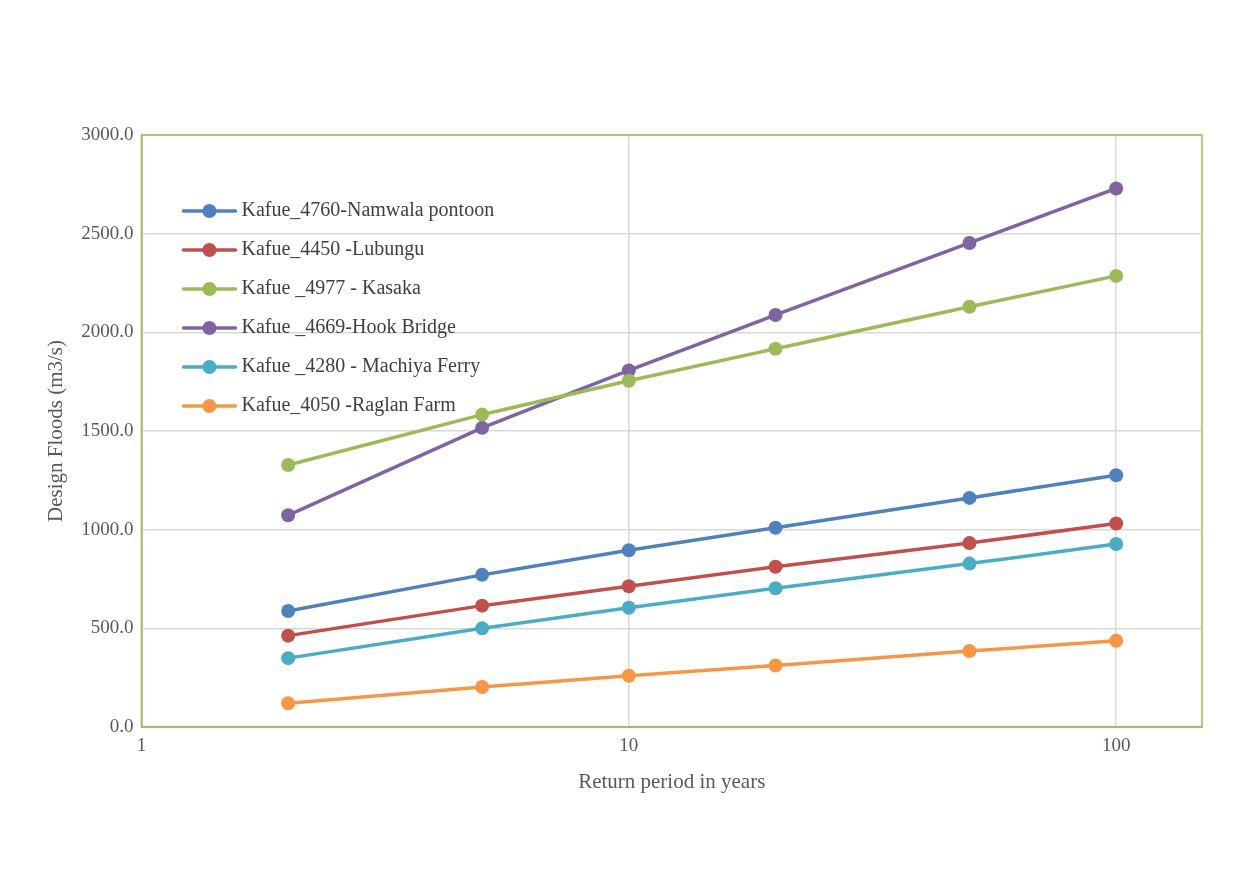 Image resolution: width=1237 pixels, height=874 pixels. I want to click on y-tick-label: 1500.0, so click(107, 429).